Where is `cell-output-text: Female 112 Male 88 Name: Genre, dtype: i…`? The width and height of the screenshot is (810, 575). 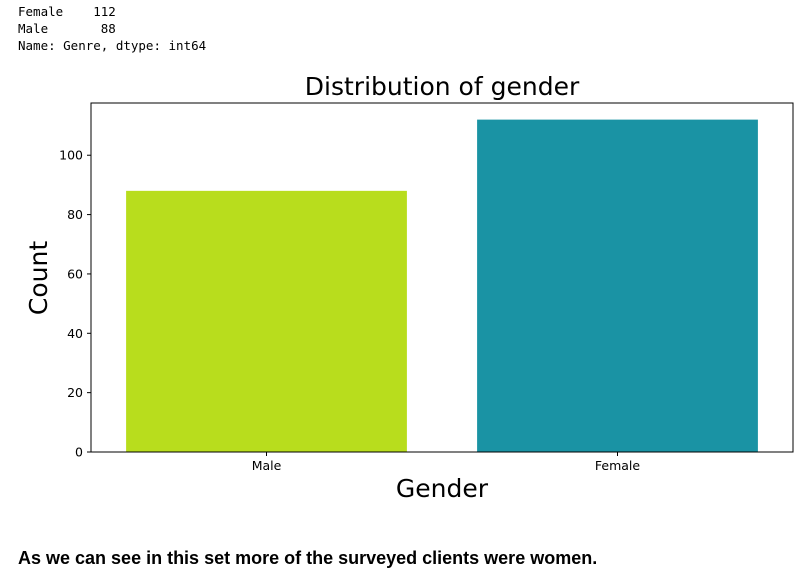
cell-output-text: Female 112 Male 88 Name: Genre, dtype: i… is located at coordinates (112, 28).